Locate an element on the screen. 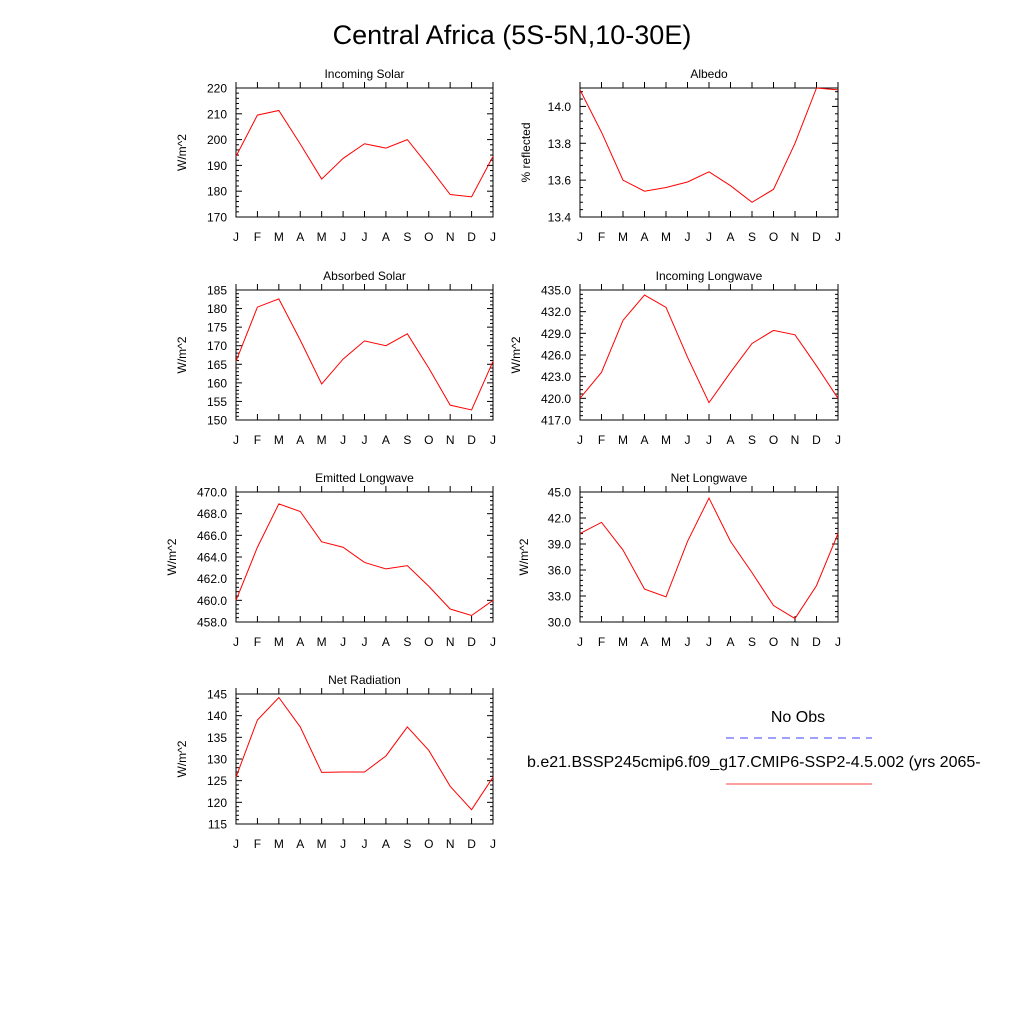 This screenshot has width=1024, height=1024. y-tick-label: 185 is located at coordinates (217, 291).